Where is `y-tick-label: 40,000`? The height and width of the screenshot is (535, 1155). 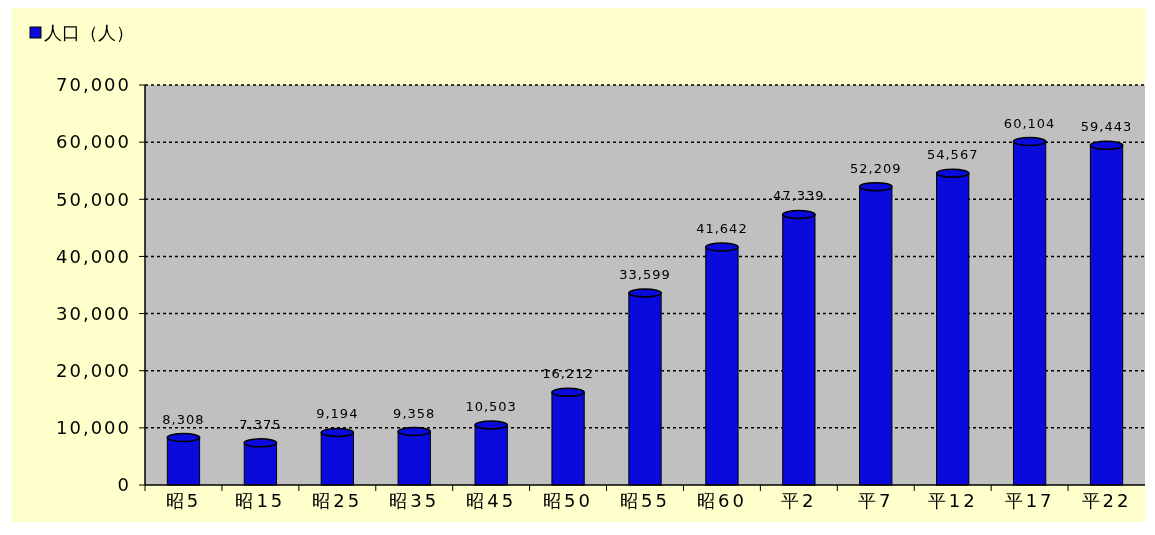
y-tick-label: 40,000 is located at coordinates (93, 256).